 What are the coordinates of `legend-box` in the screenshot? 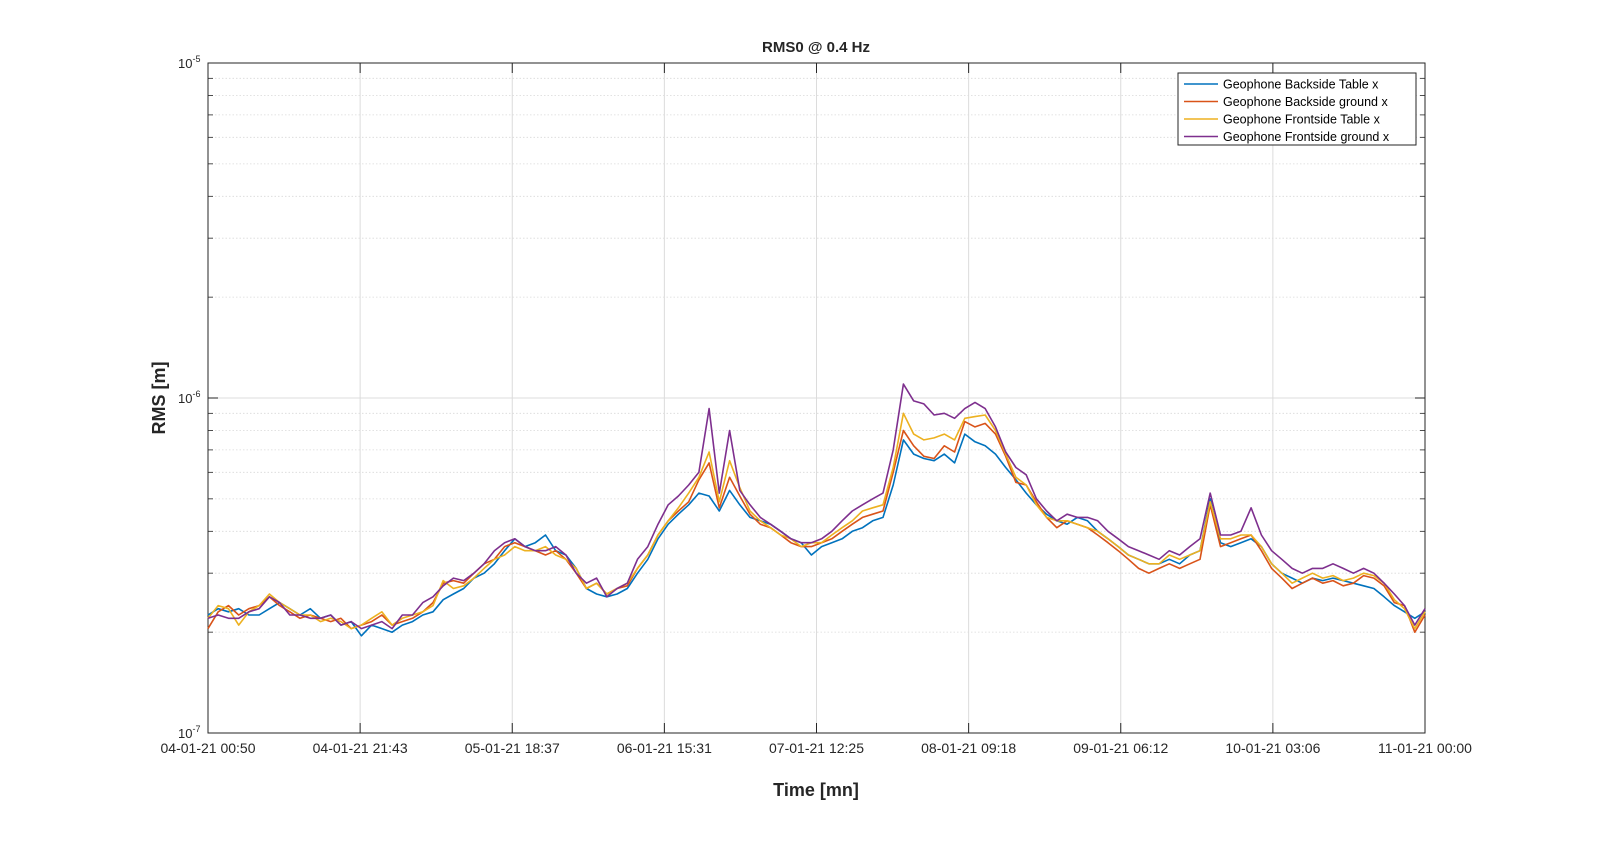 It's located at (1297, 109).